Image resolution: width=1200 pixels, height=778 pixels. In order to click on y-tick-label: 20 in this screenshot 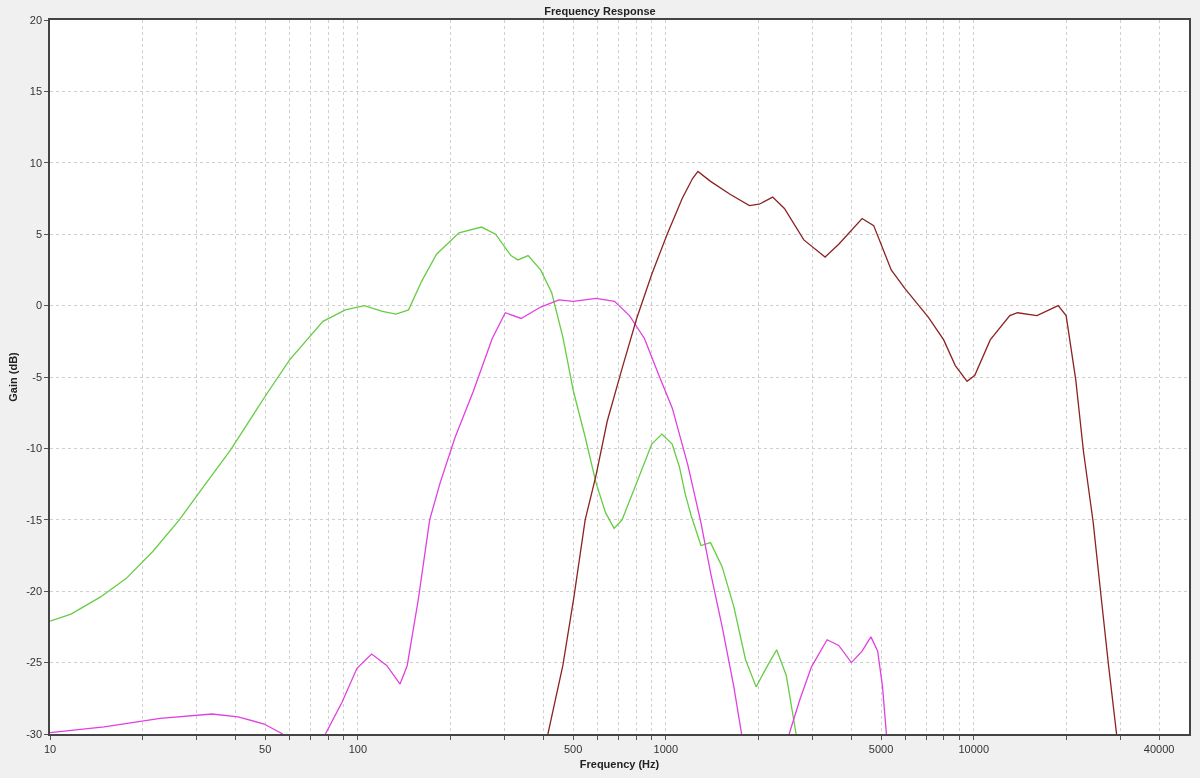, I will do `click(36, 19)`.